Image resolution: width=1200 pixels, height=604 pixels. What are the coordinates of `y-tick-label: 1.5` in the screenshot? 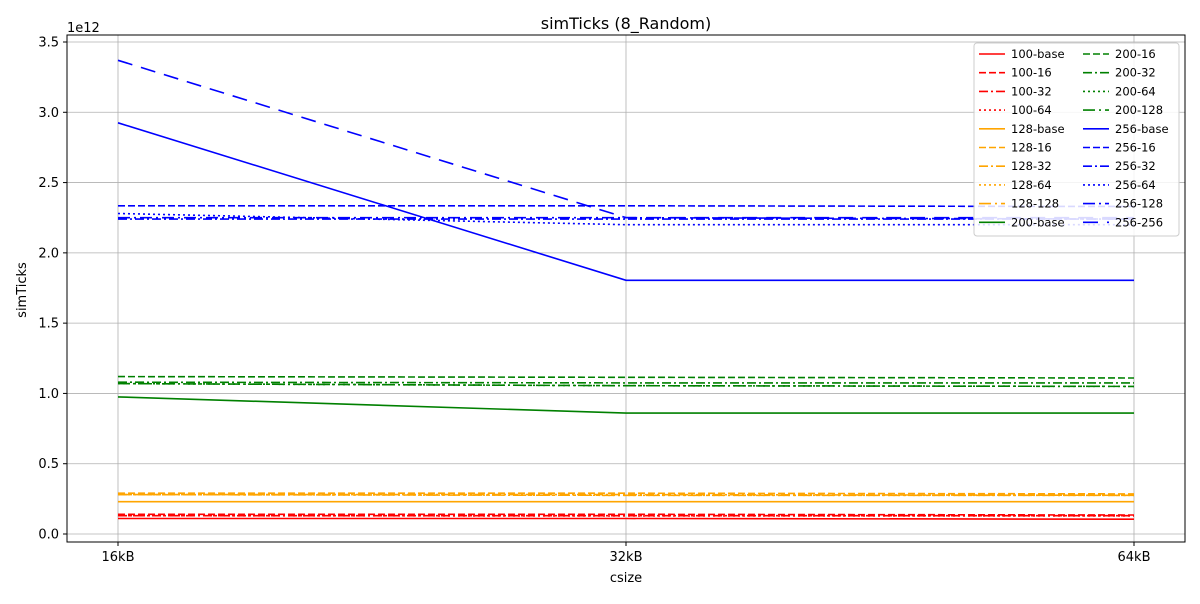 It's located at (48, 324).